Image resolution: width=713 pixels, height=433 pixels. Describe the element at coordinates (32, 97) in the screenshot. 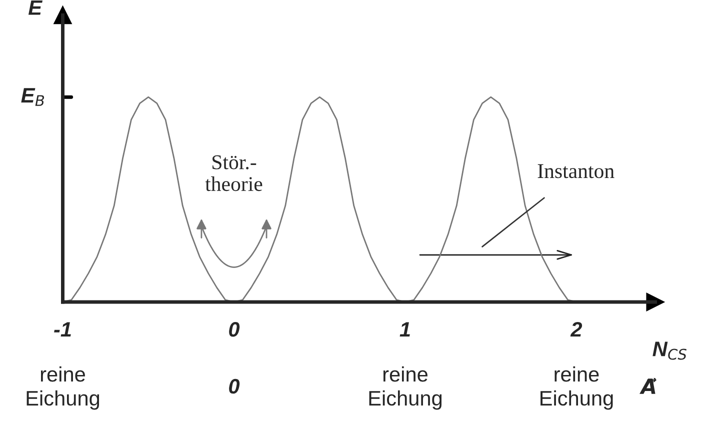

I see `text: E$_{B}$` at that location.